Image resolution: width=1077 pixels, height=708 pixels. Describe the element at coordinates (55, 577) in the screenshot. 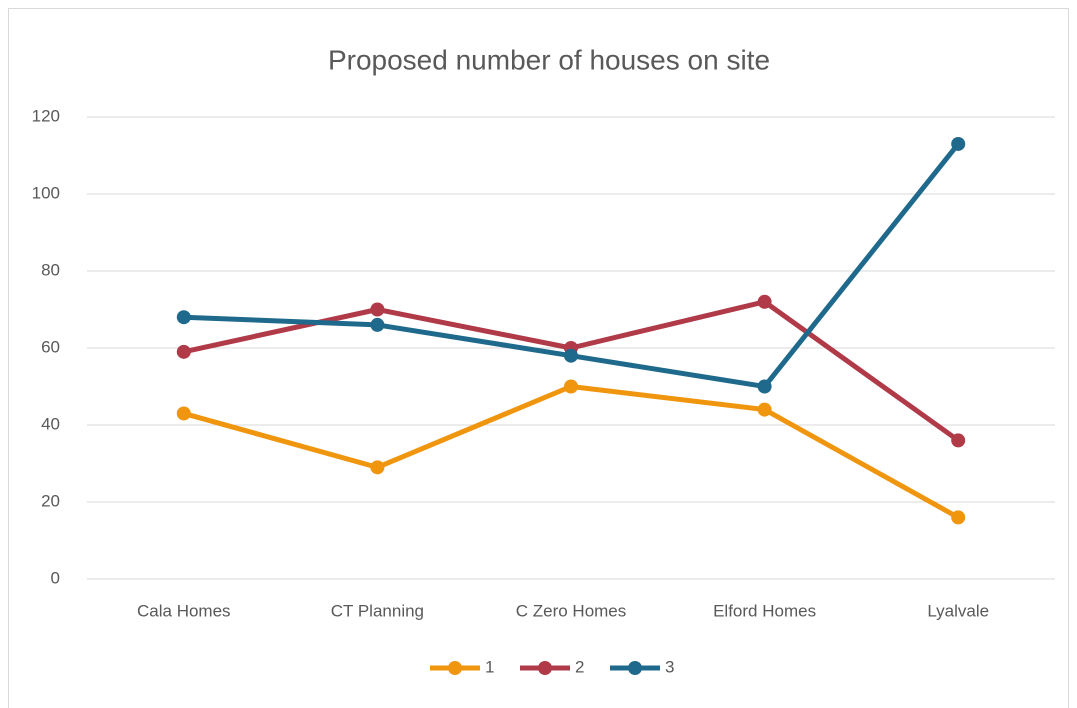

I see `y-tick-label: 0` at that location.